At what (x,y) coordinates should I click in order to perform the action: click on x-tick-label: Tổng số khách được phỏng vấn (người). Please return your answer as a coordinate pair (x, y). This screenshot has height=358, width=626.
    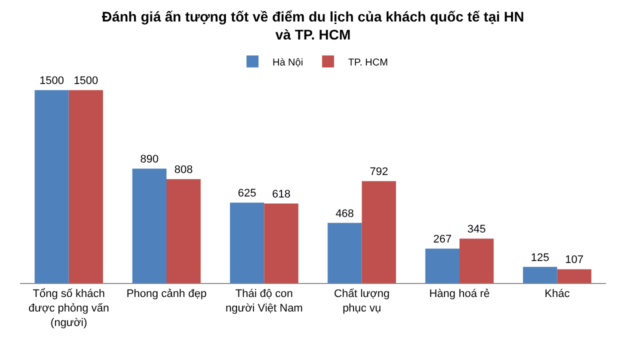
    Looking at the image, I should click on (69, 308).